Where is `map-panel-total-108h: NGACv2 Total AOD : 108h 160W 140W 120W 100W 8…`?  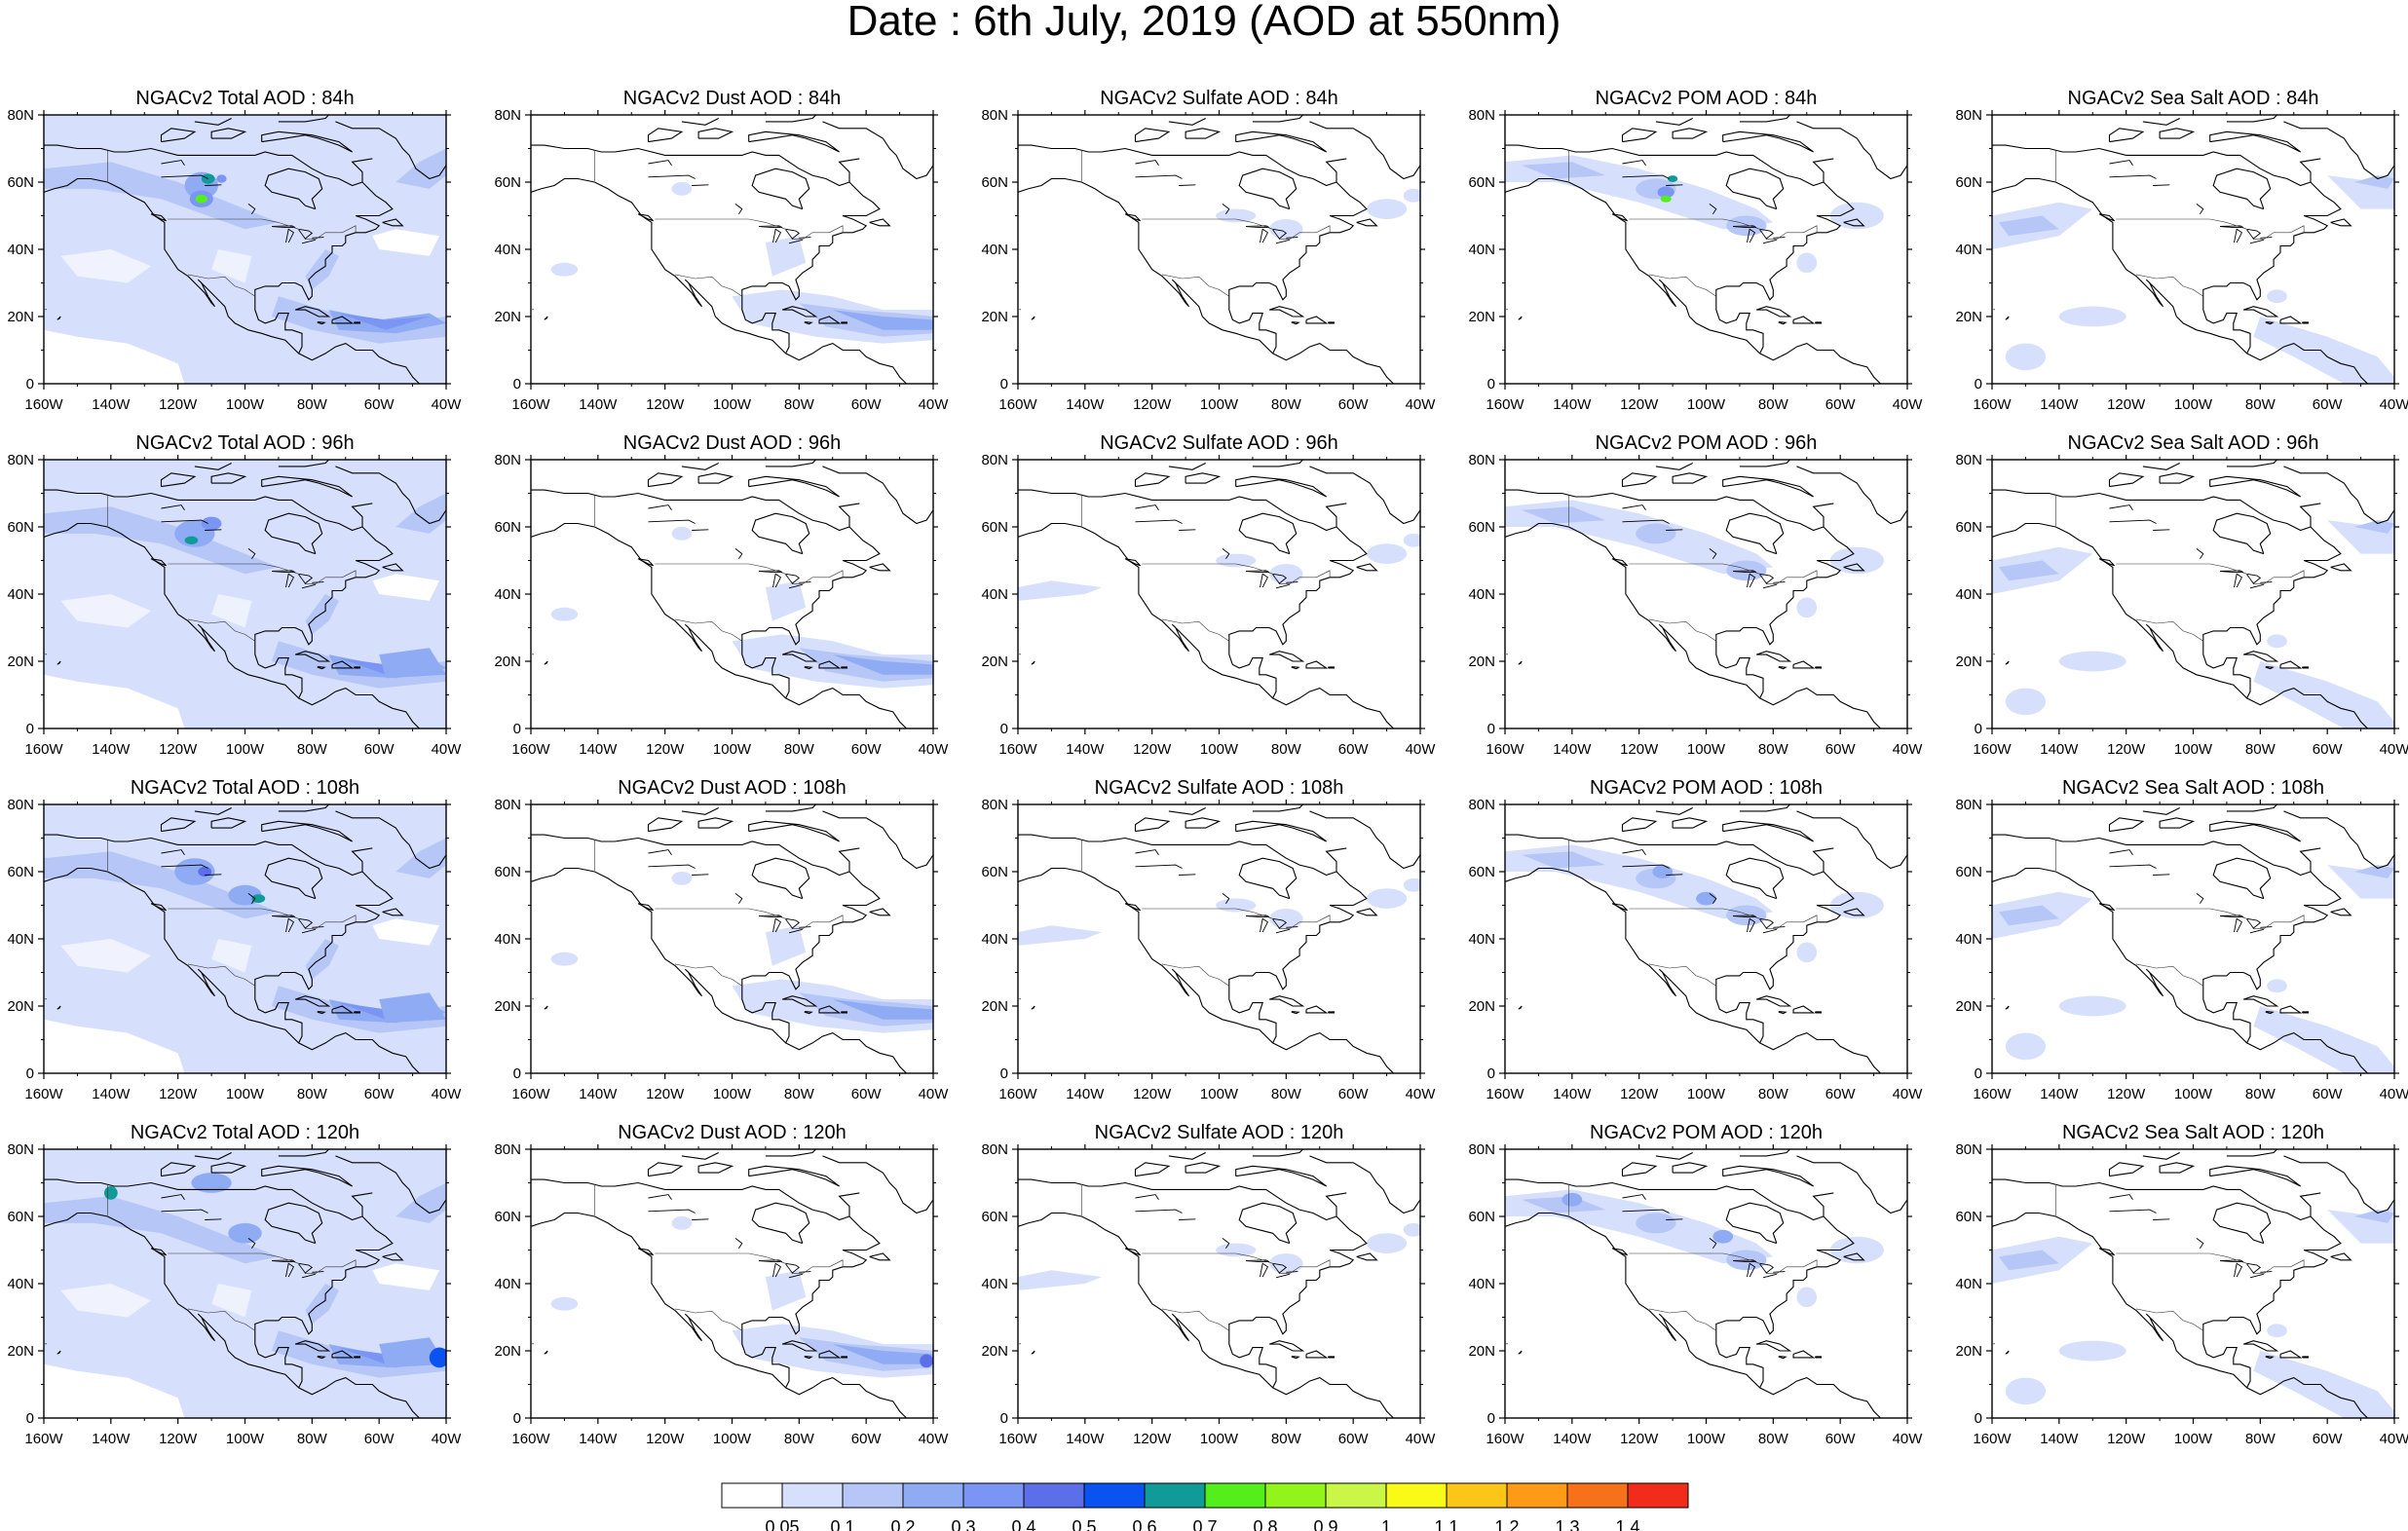 map-panel-total-108h: NGACv2 Total AOD : 108h 160W 140W 120W 100W 8… is located at coordinates (240, 949).